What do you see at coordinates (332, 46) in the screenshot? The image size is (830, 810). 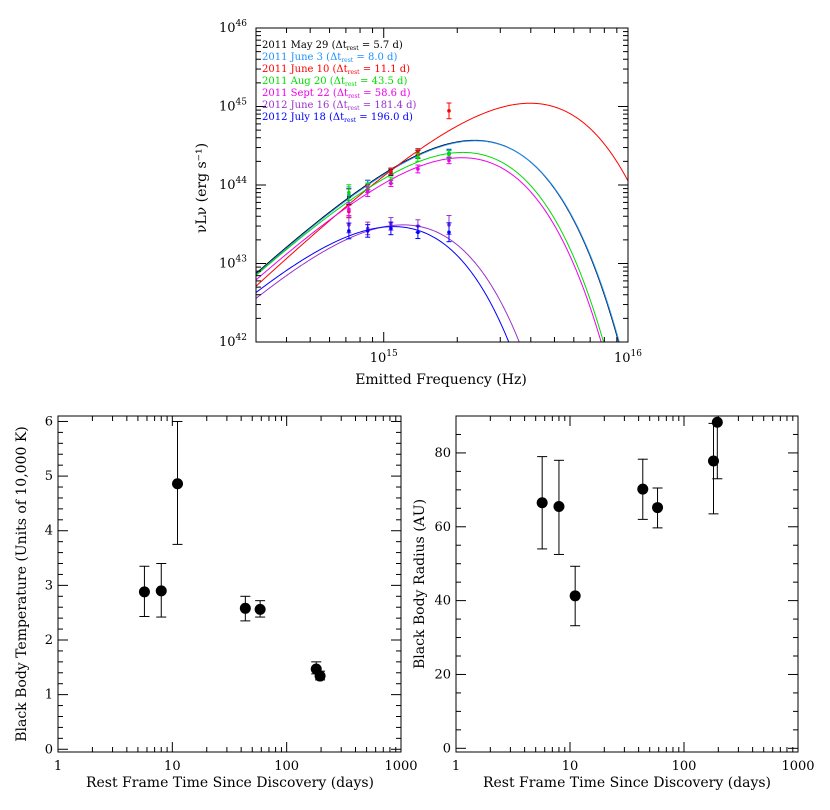 I see `sed-legend-entry: 2011 May 29 (Δtrest = 5.7 d)` at bounding box center [332, 46].